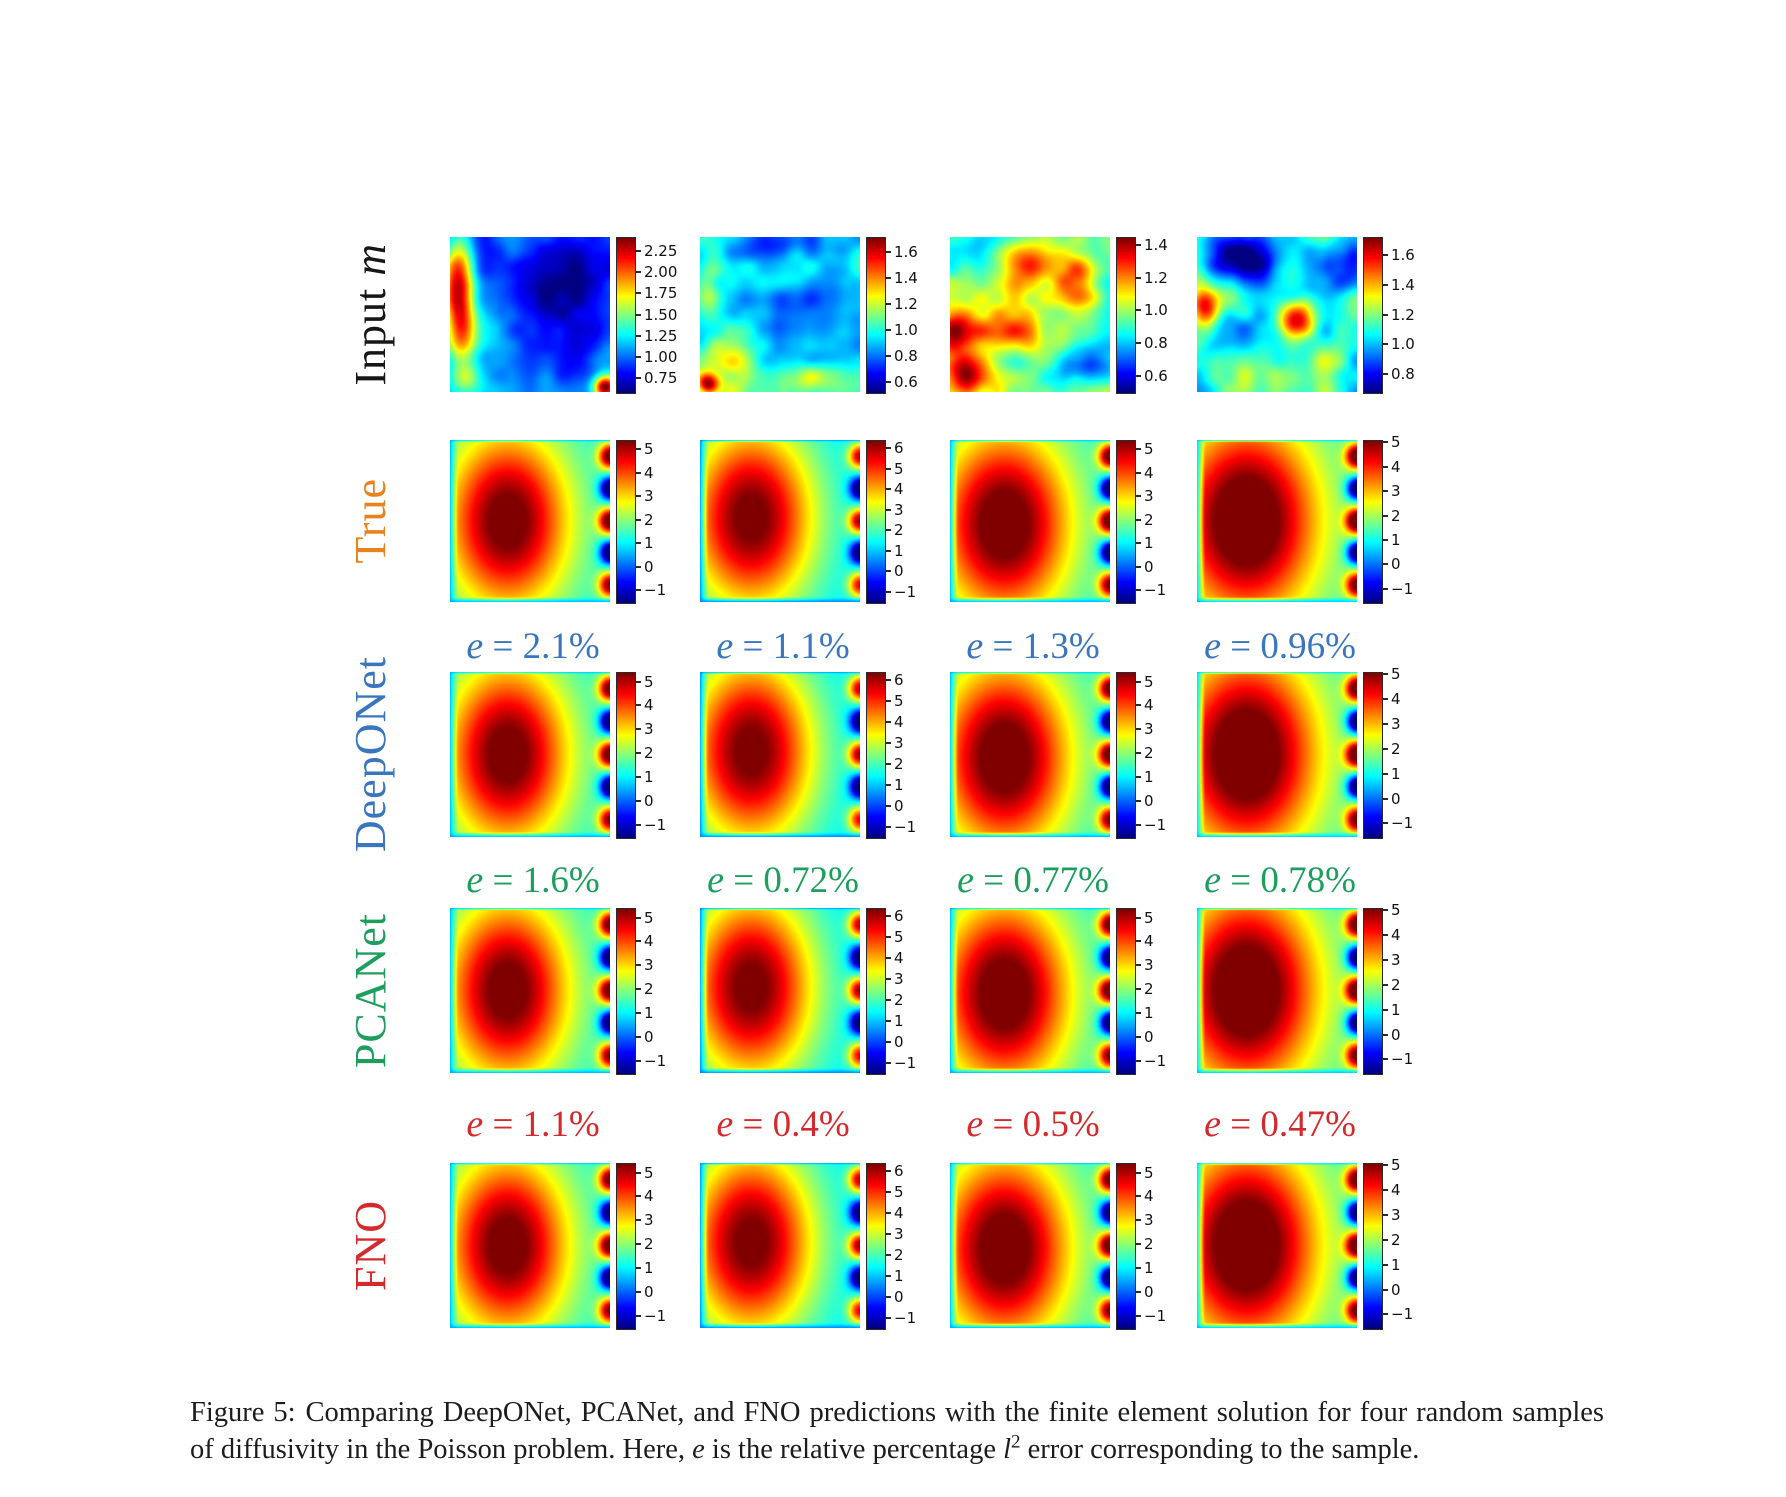  What do you see at coordinates (902, 278) in the screenshot?
I see `colorbar-tick-label: 1.4` at bounding box center [902, 278].